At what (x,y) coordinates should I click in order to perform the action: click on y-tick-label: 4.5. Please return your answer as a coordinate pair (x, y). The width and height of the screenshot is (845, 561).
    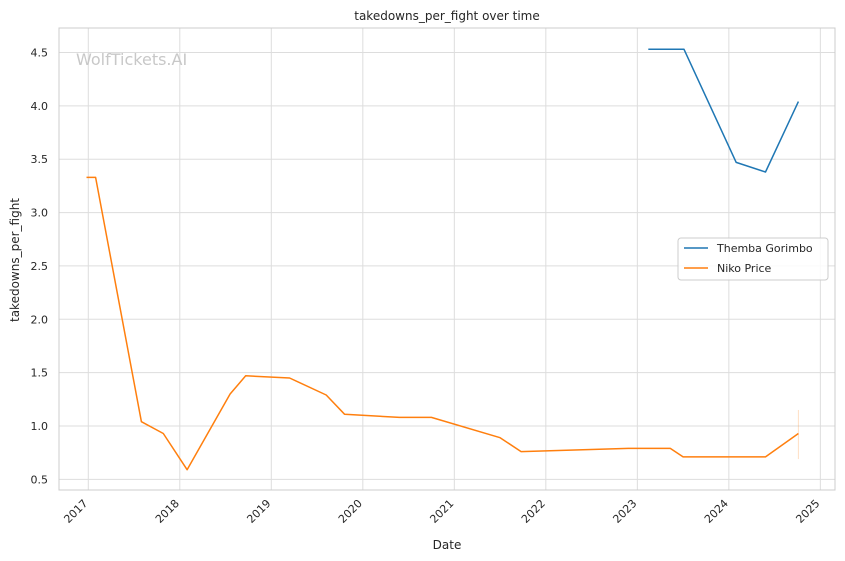
    Looking at the image, I should click on (40, 53).